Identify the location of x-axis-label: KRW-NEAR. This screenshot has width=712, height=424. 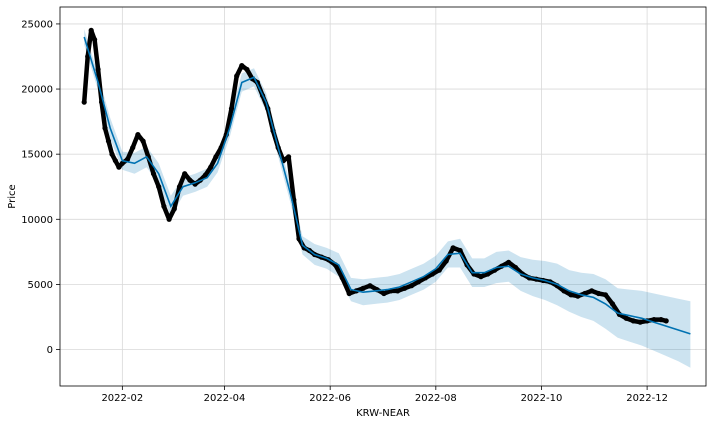
(383, 413).